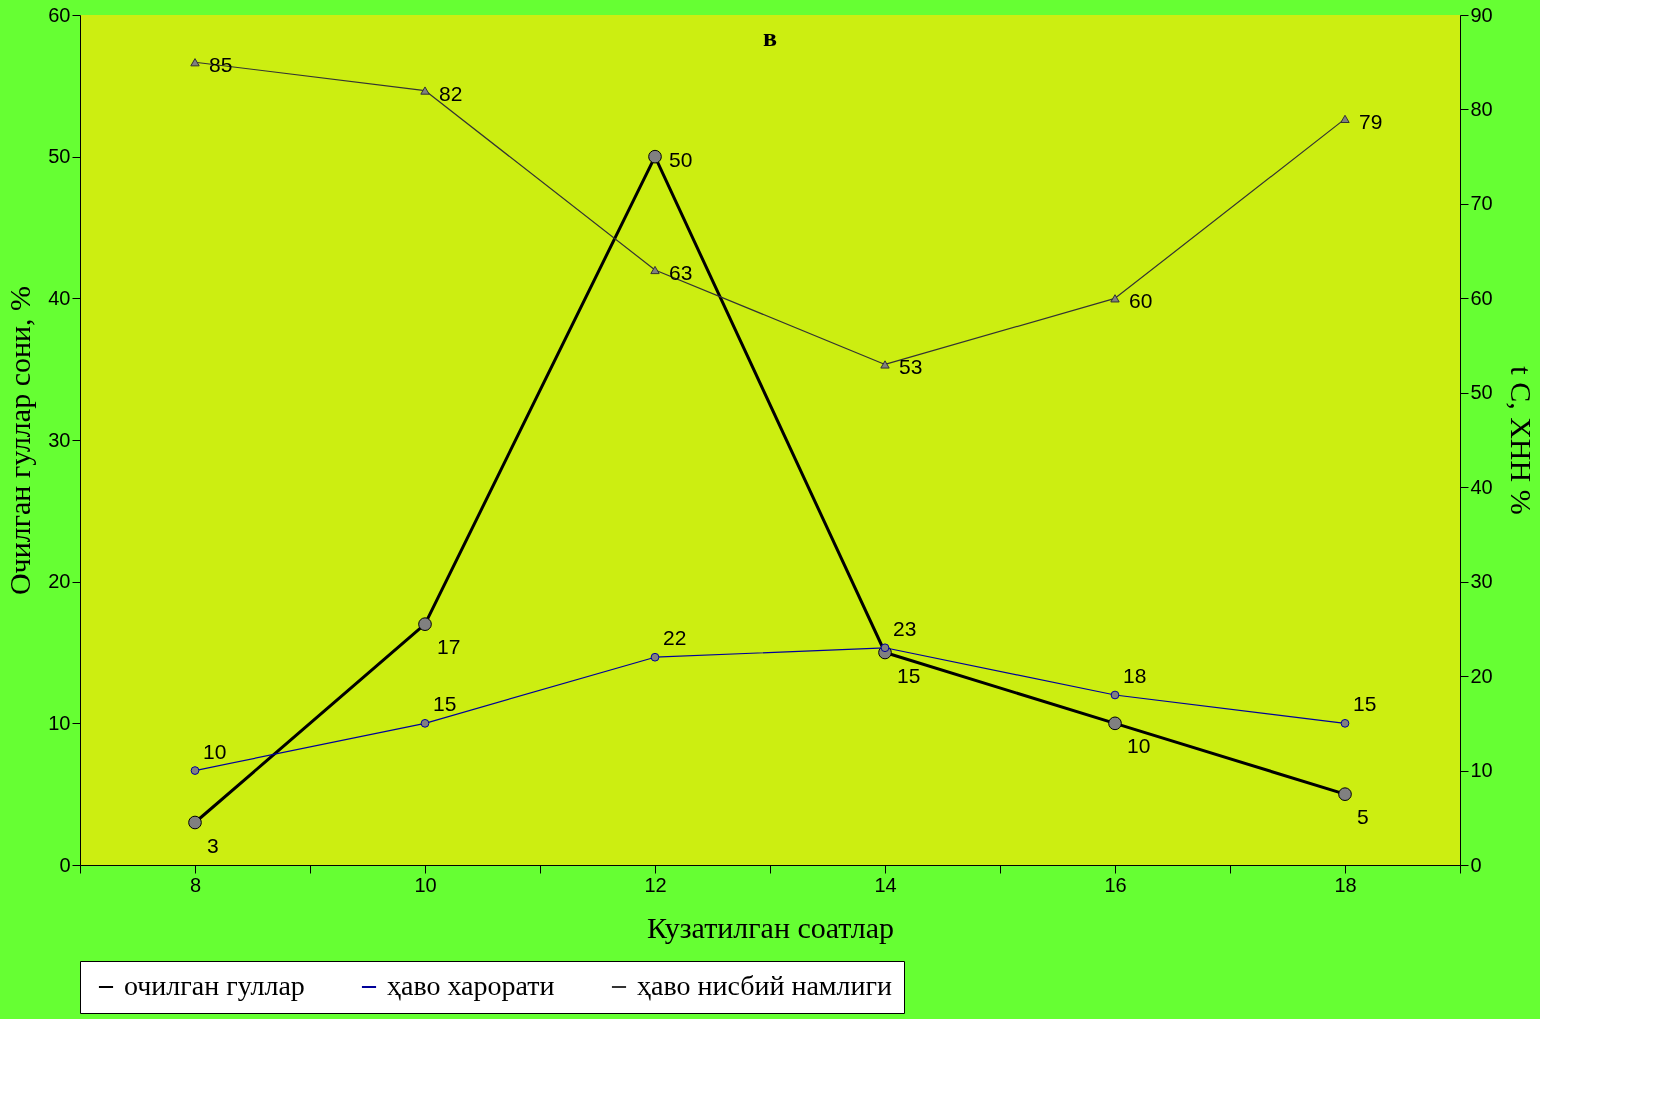  What do you see at coordinates (1481, 297) in the screenshot?
I see `y2-tick-label: 60` at bounding box center [1481, 297].